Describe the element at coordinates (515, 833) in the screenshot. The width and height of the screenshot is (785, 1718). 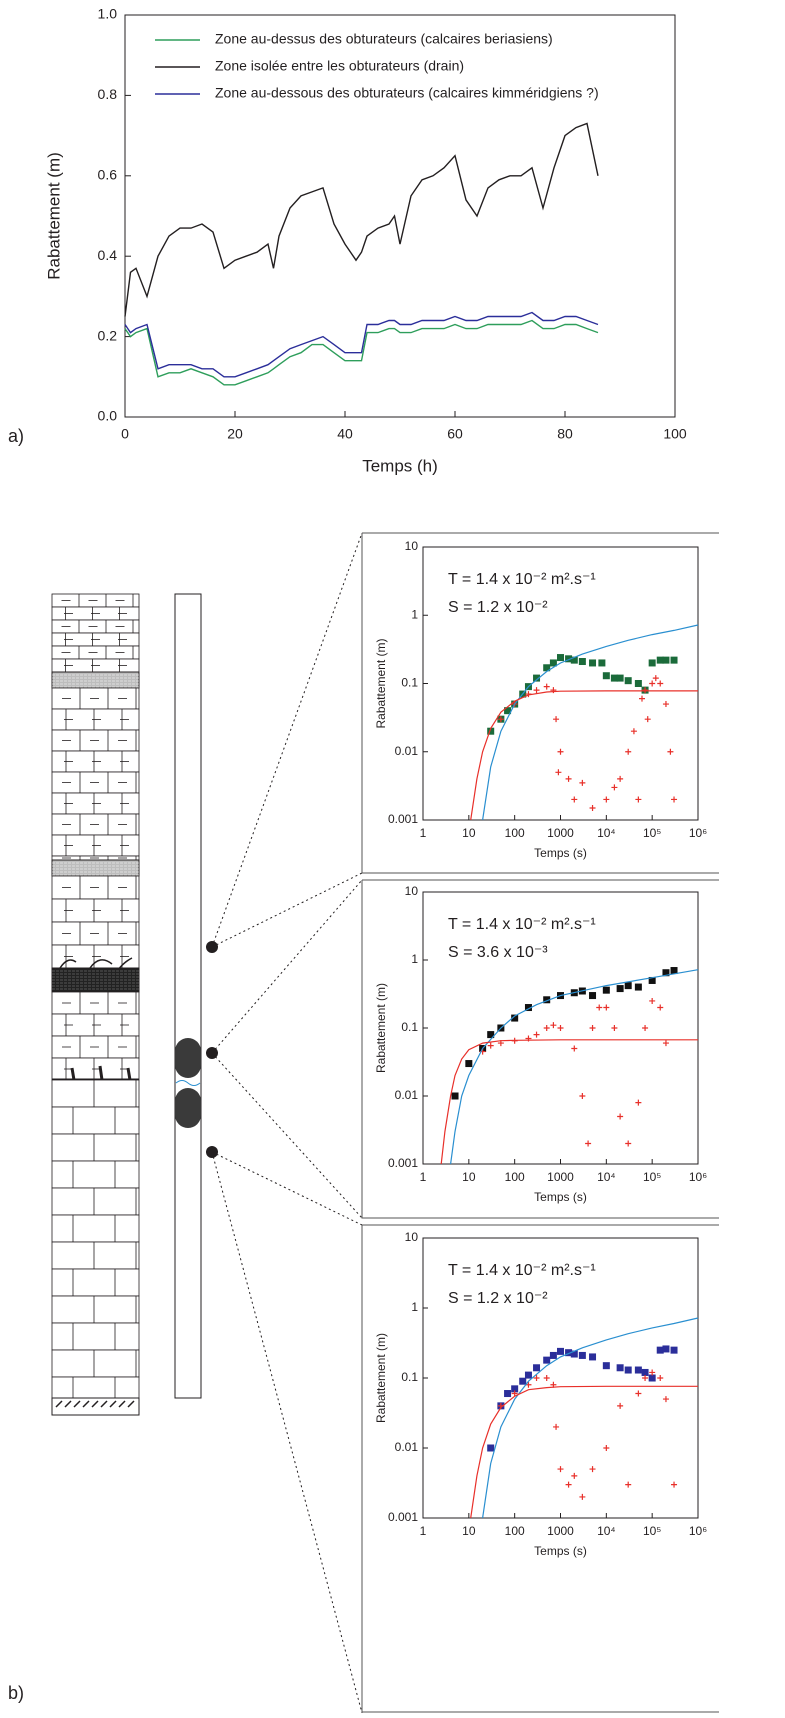
I see `x-tick-label: 100` at that location.